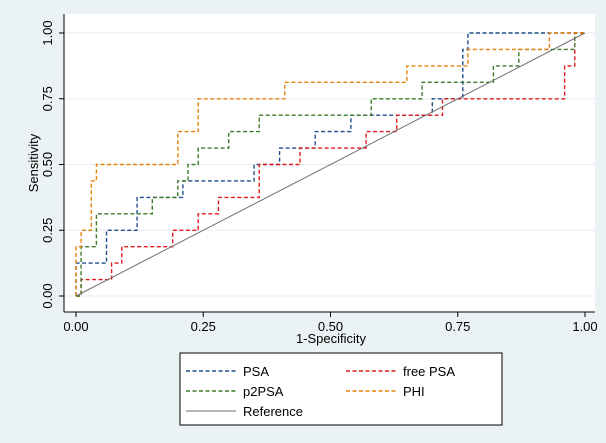  Describe the element at coordinates (414, 391) in the screenshot. I see `legend-label: PHI` at that location.